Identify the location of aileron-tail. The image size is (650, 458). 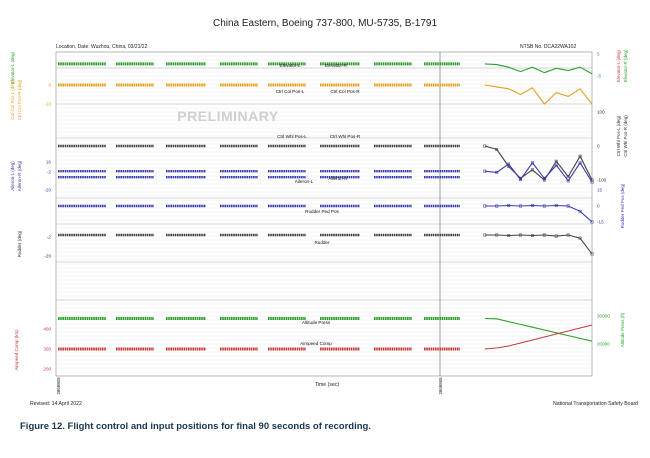
(538, 172).